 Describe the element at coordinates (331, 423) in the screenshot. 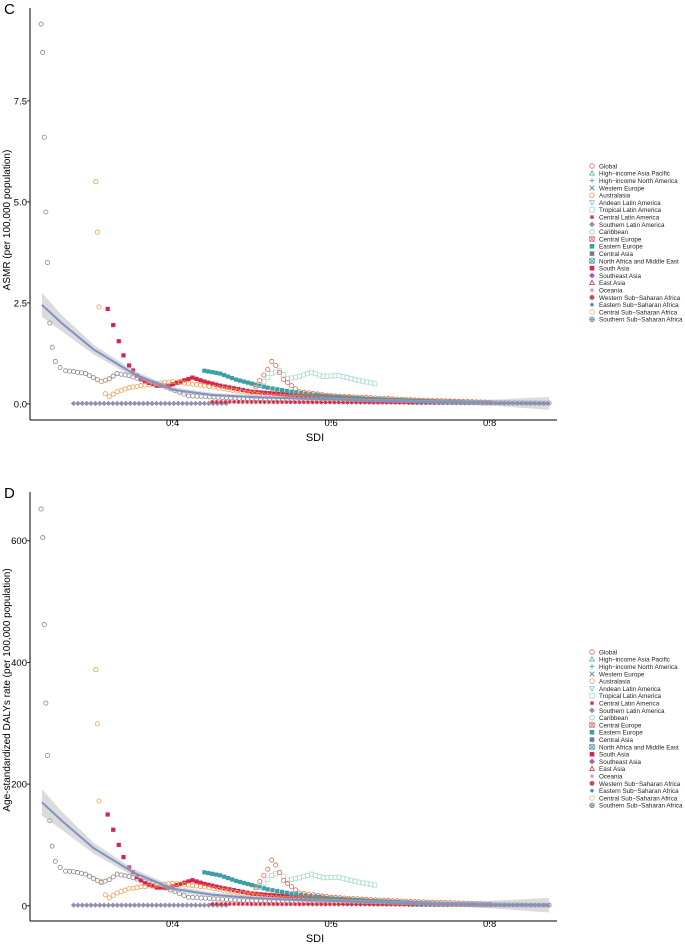

I see `x-tick-label: 0.6` at that location.